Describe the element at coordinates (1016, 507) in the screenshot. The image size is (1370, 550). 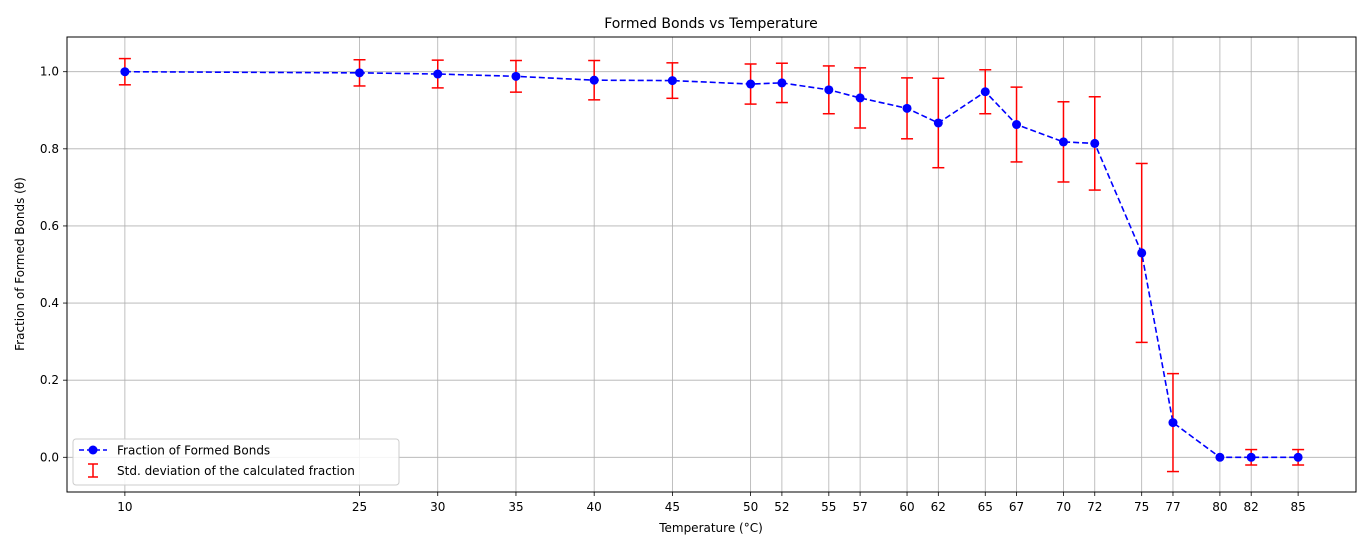
I see `x-tick-label: 67` at that location.